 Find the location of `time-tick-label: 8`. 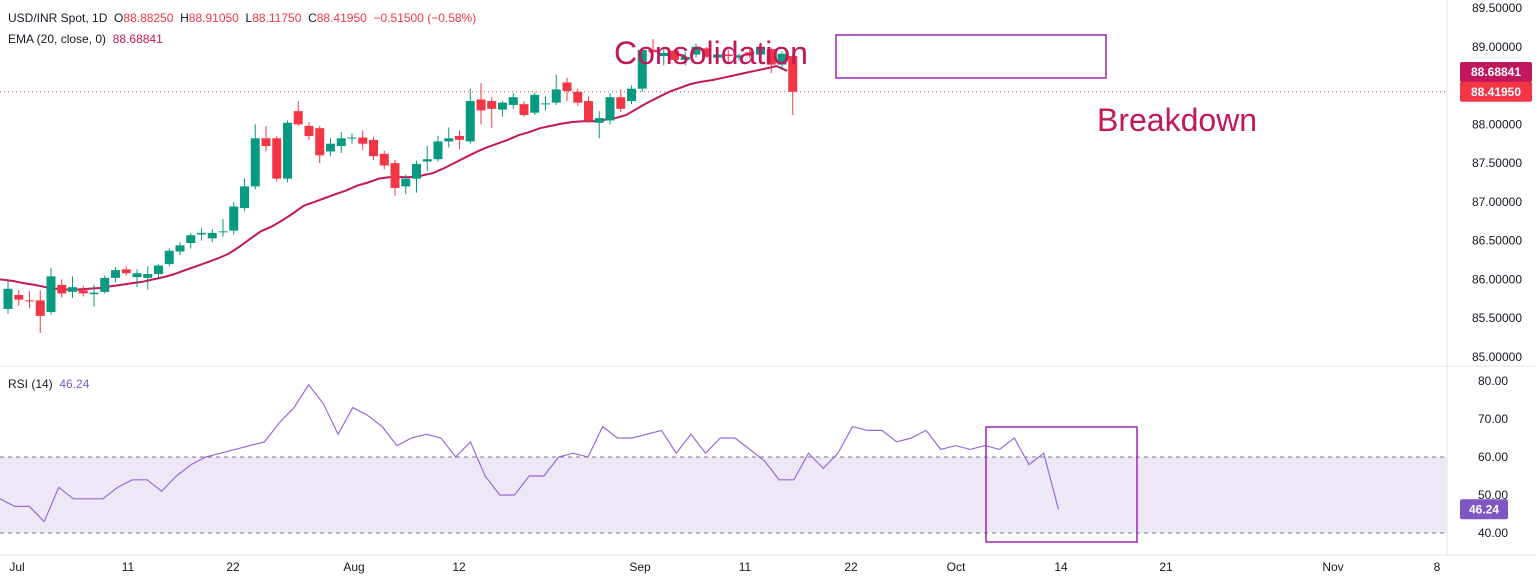

time-tick-label: 8 is located at coordinates (1437, 567).